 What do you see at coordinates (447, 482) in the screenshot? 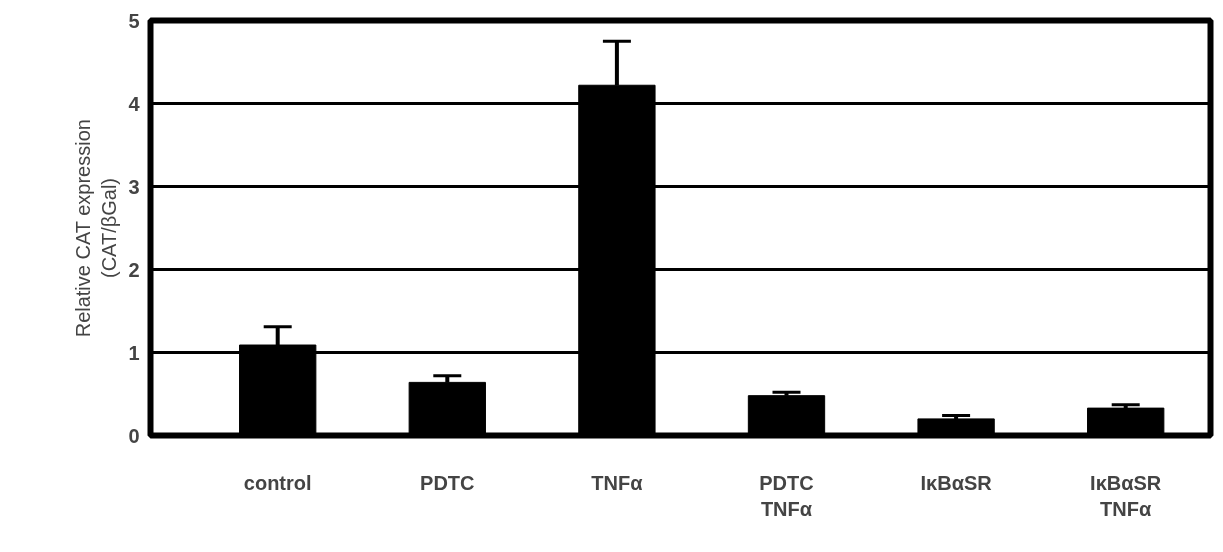
I see `x-tick-label: PDTC` at bounding box center [447, 482].